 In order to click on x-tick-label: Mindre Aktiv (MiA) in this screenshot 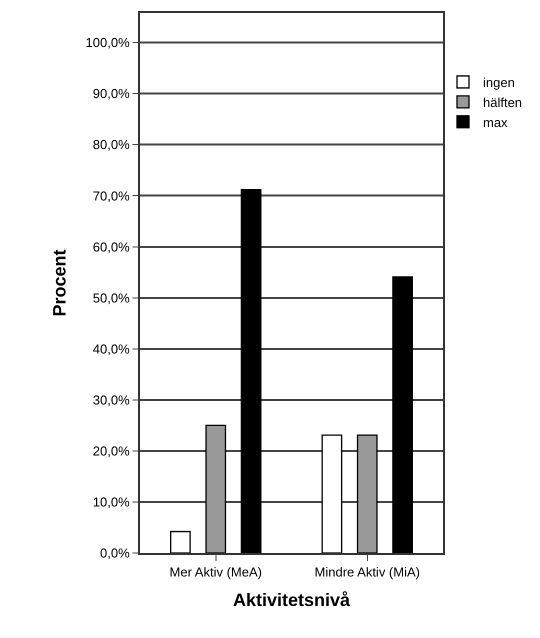, I will do `click(367, 572)`.